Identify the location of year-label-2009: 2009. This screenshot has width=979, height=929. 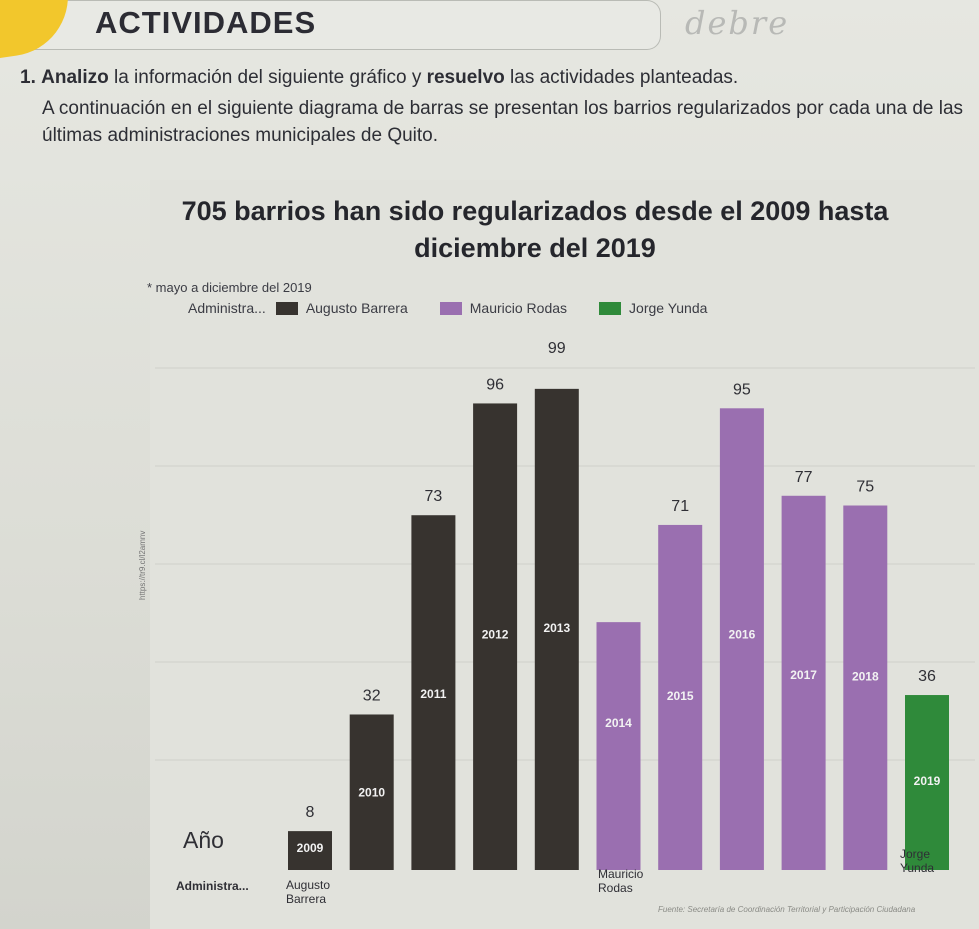
(310, 848).